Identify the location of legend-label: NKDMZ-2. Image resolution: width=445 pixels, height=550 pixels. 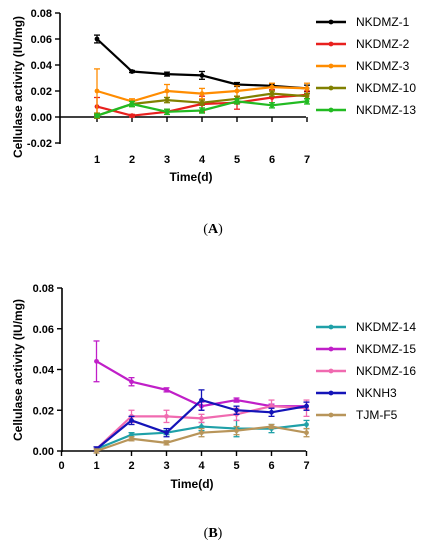
(383, 44).